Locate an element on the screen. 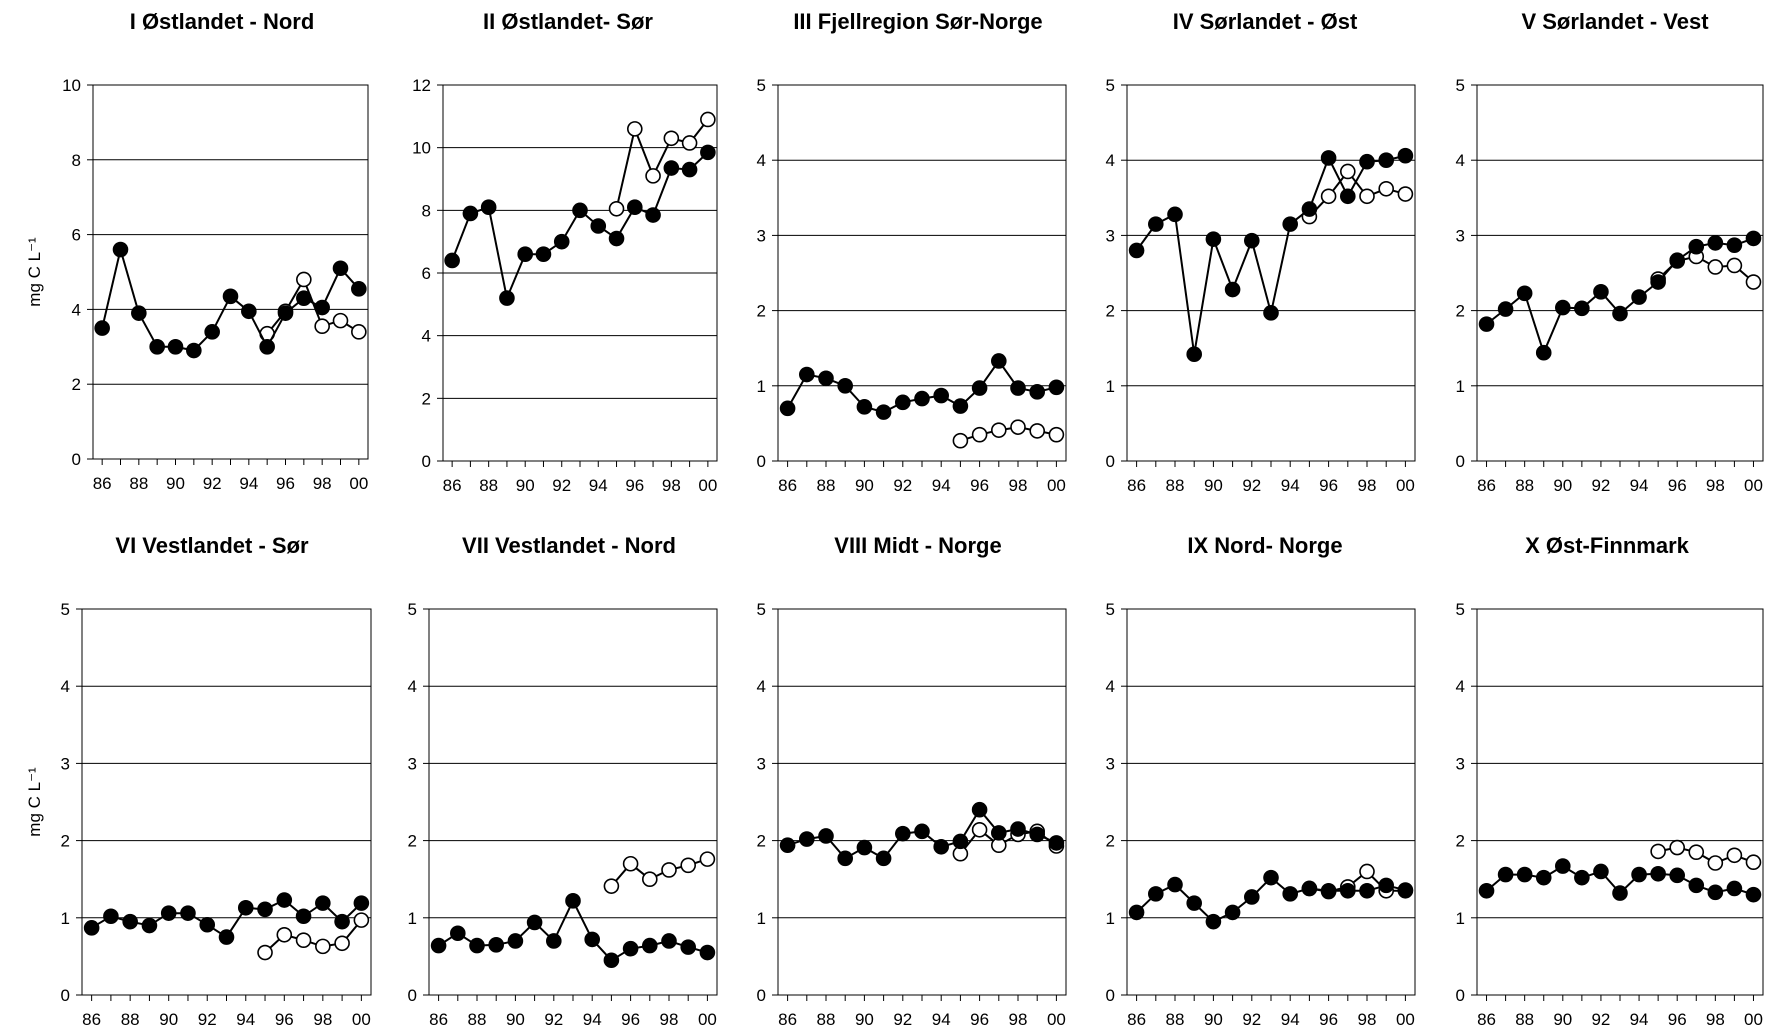 The image size is (1769, 1035). y-tick-label: 1 is located at coordinates (761, 918).